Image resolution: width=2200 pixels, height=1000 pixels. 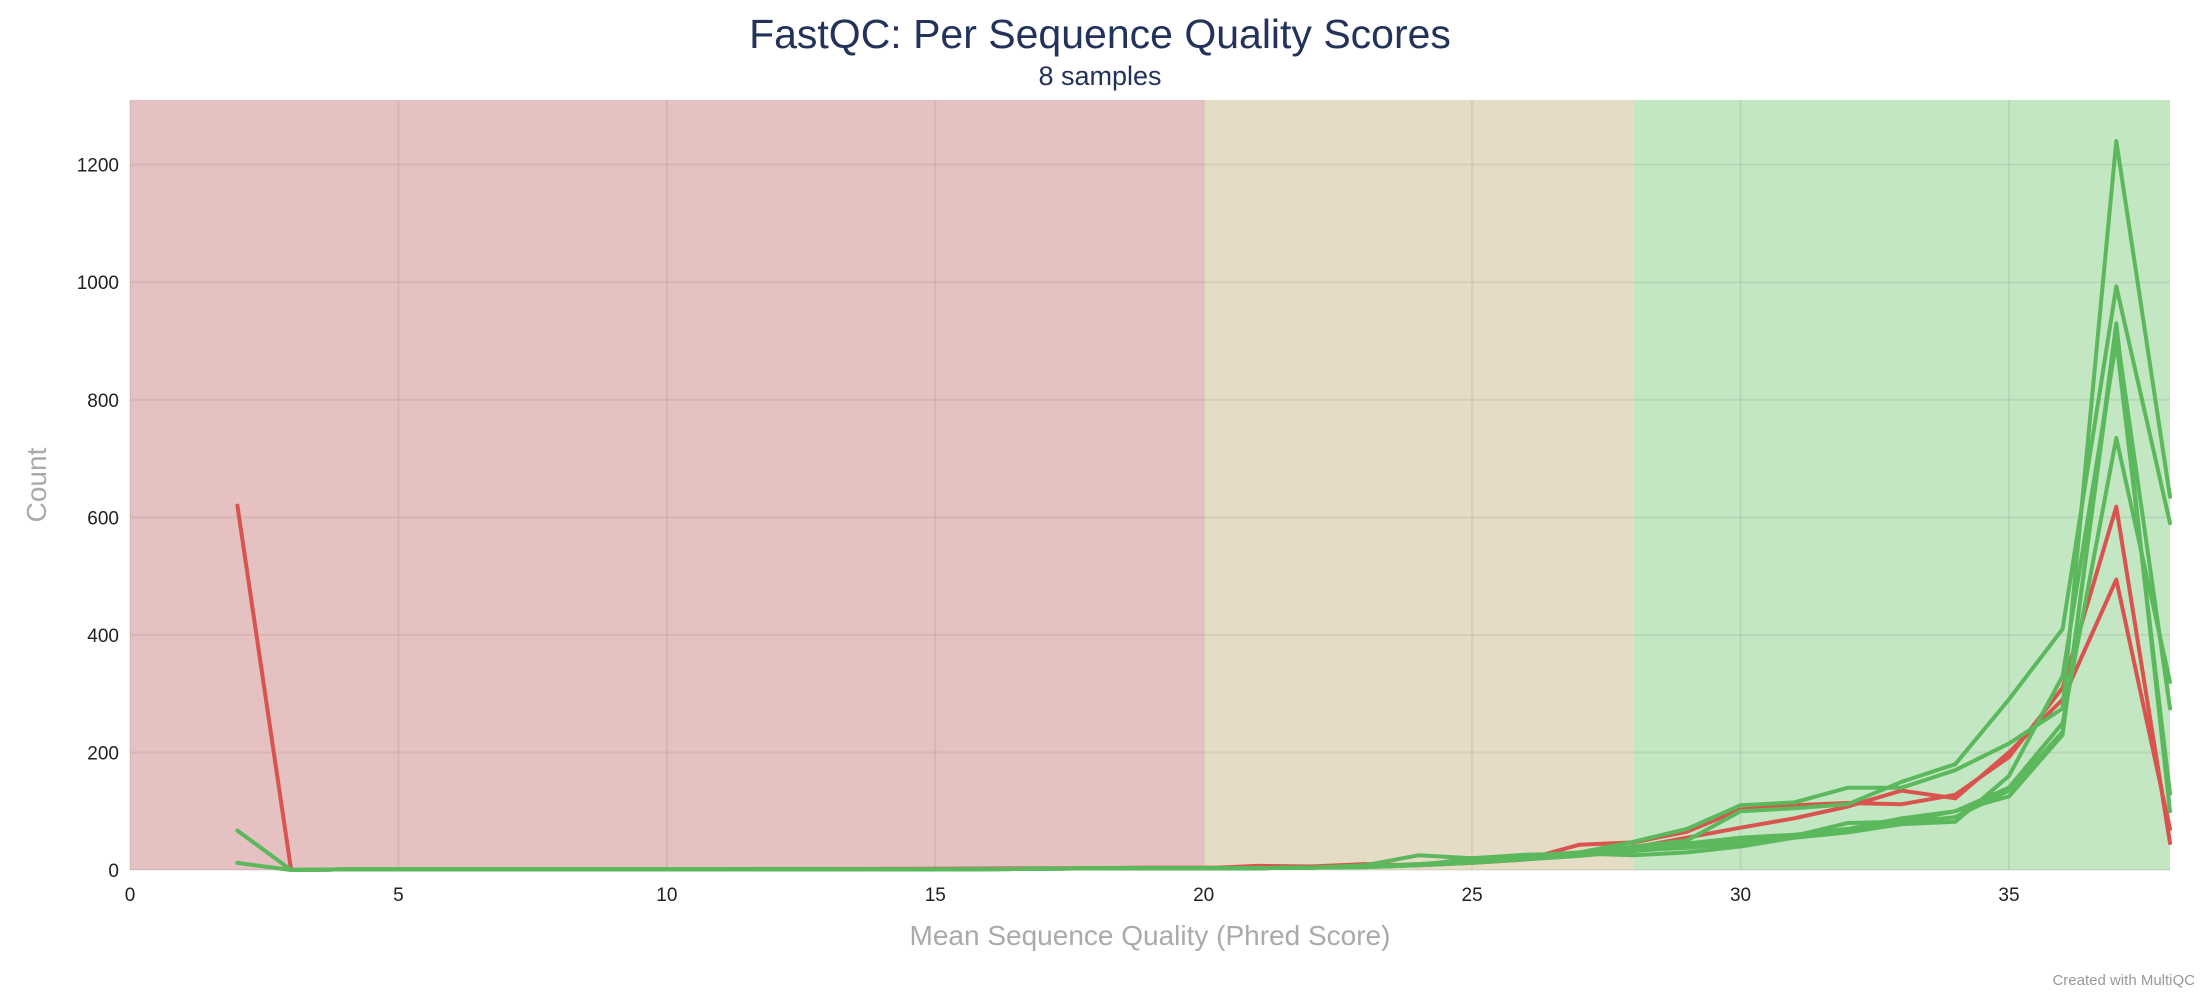 What do you see at coordinates (1150, 935) in the screenshot?
I see `x-axis-label: Mean Sequence Quality (Phred Score)` at bounding box center [1150, 935].